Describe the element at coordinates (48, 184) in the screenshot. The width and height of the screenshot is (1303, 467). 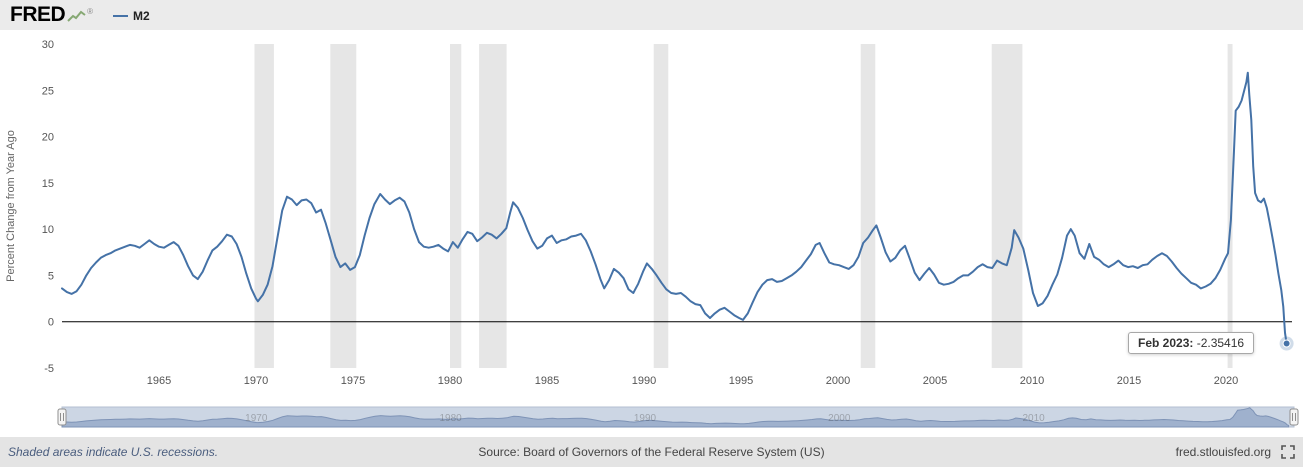
I see `y-tick-label: 15` at that location.